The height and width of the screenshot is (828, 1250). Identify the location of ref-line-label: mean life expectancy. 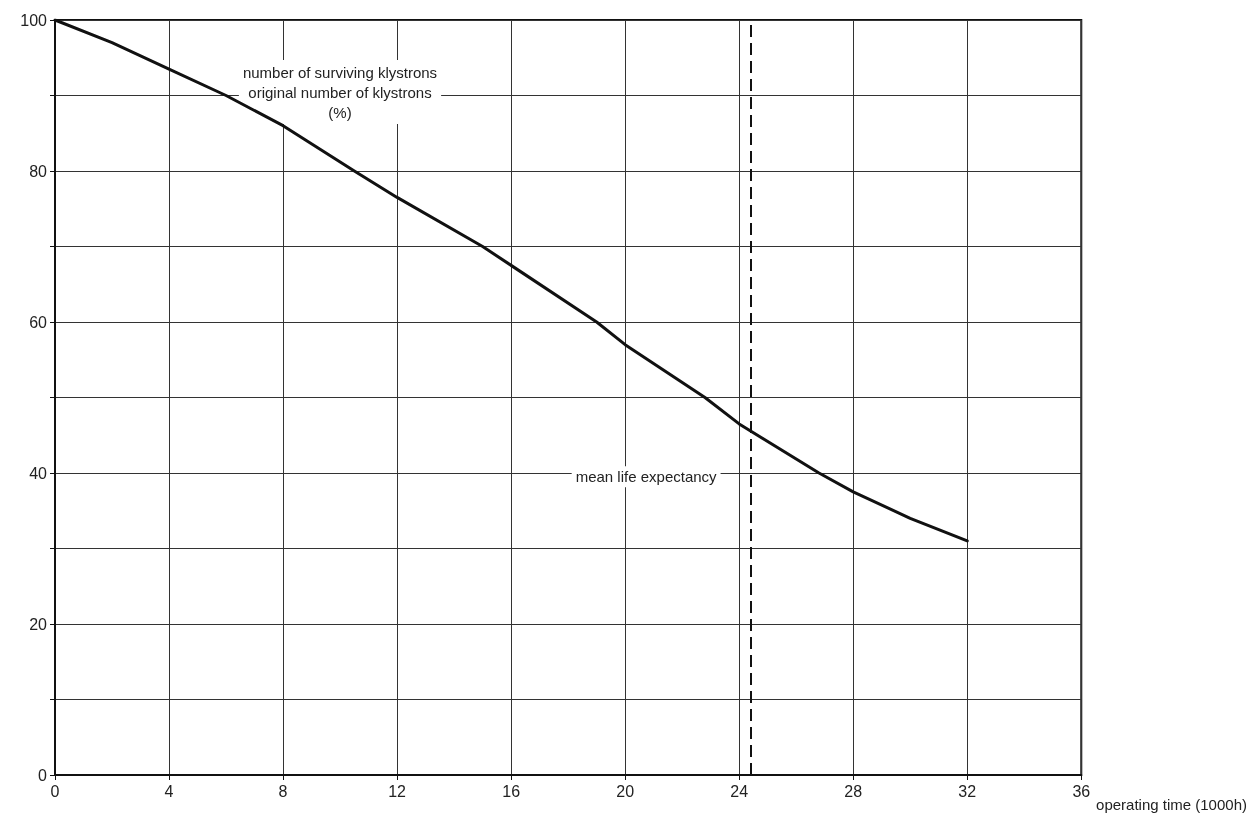
(646, 477).